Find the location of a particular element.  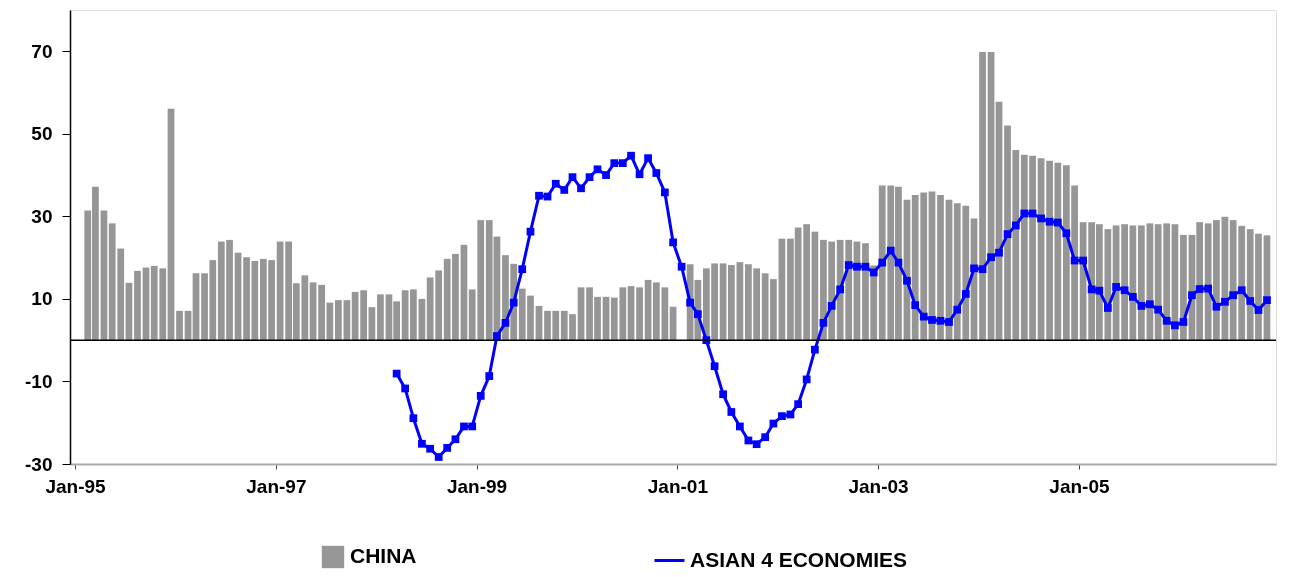

x-tick-label: Jan-99 is located at coordinates (477, 486).